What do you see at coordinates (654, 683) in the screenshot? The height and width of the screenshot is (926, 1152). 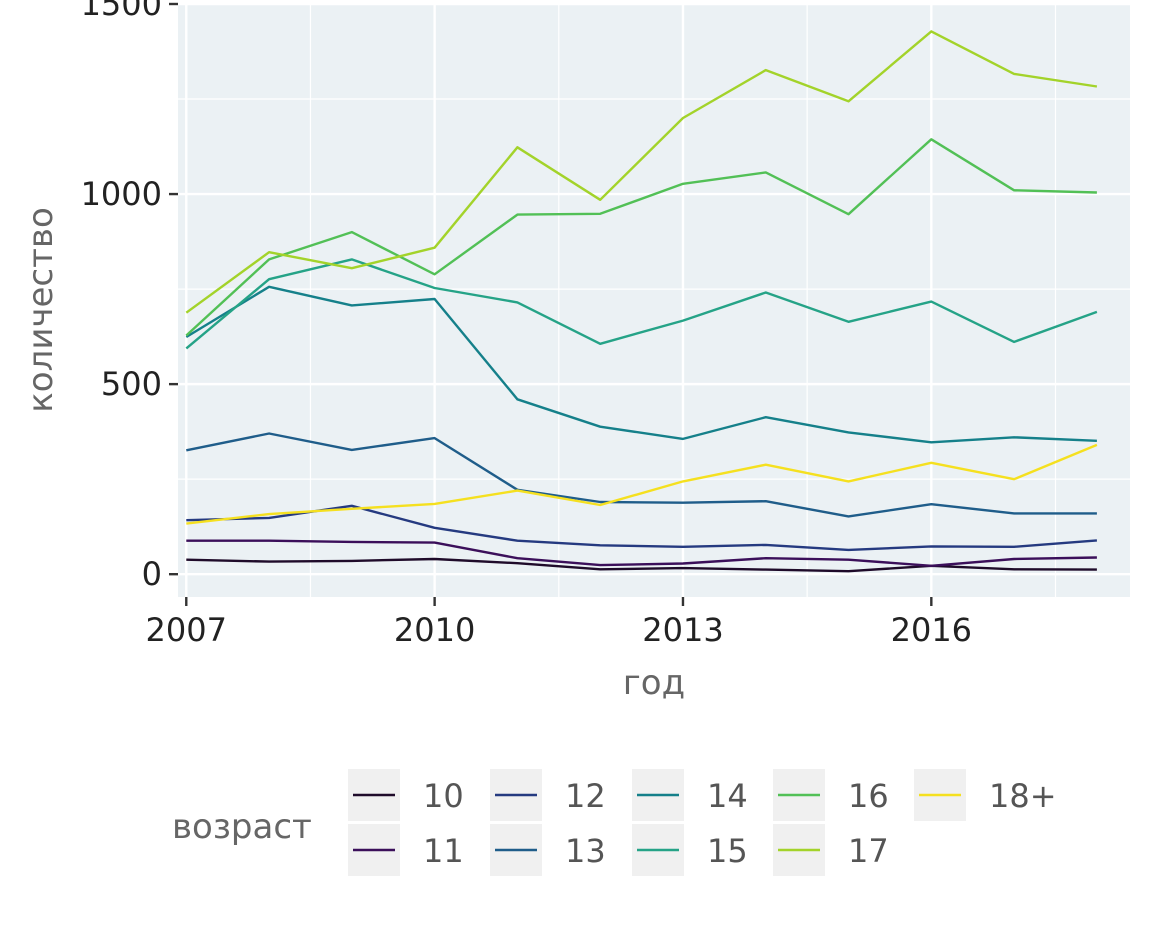 I see `x-axis-title: год` at bounding box center [654, 683].